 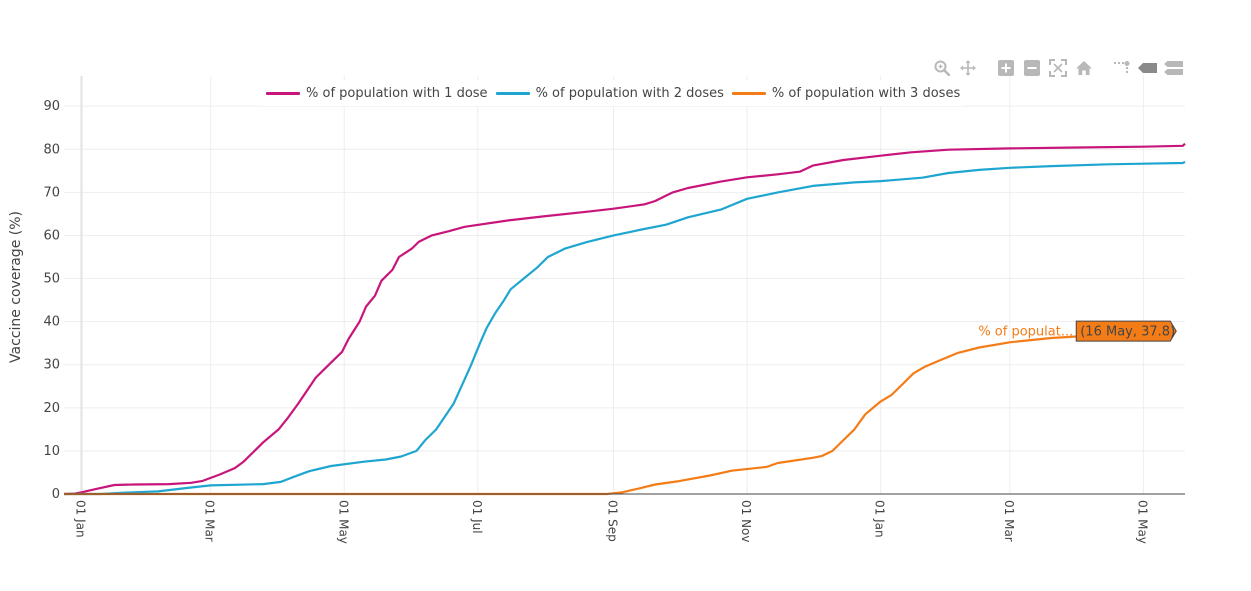 I want to click on y-tick-label: 40, so click(x=51, y=322).